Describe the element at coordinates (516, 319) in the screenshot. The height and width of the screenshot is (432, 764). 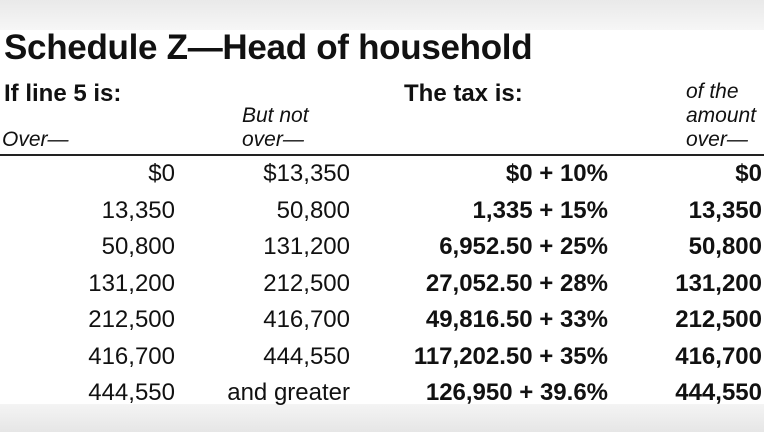
I see `cell-tax: 49,816.50 + 33%` at that location.